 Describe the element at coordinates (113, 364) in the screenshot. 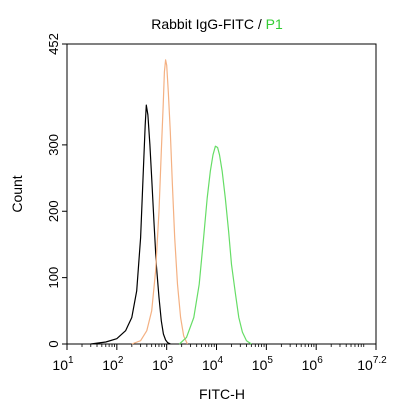

I see `x-tick-label: 10²` at that location.